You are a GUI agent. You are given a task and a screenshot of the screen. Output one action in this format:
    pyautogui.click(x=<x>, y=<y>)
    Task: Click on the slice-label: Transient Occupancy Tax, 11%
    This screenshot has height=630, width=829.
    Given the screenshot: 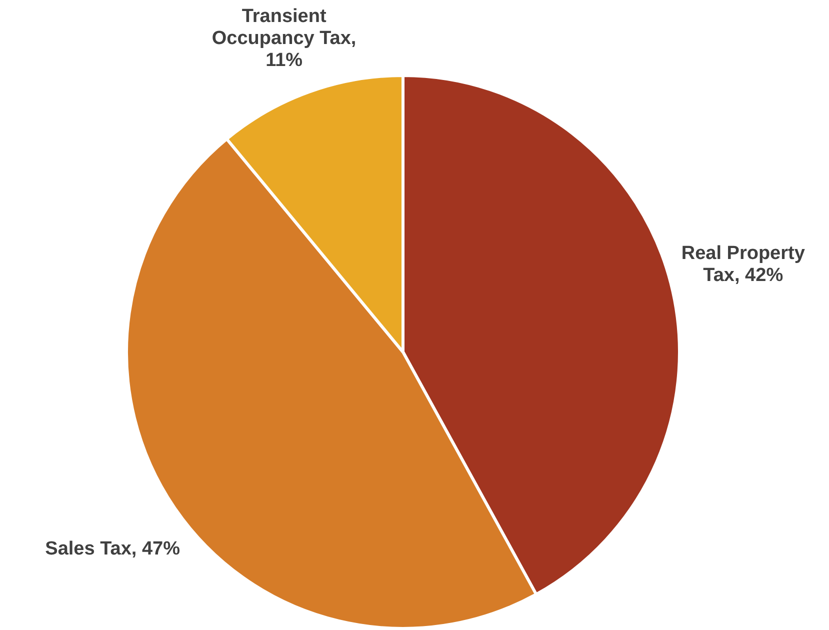 What is the action you would take?
    pyautogui.click(x=284, y=39)
    